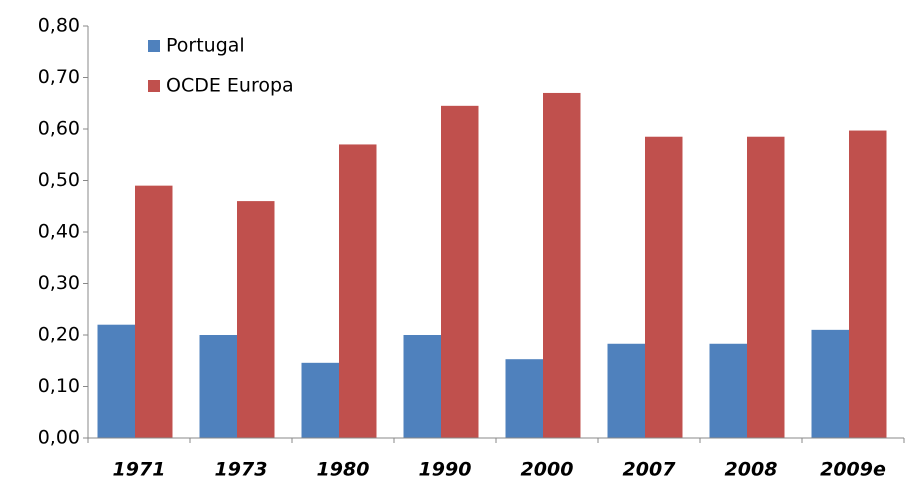 The height and width of the screenshot is (494, 916). Describe the element at coordinates (650, 470) in the screenshot. I see `x-tick-label: 2007` at that location.